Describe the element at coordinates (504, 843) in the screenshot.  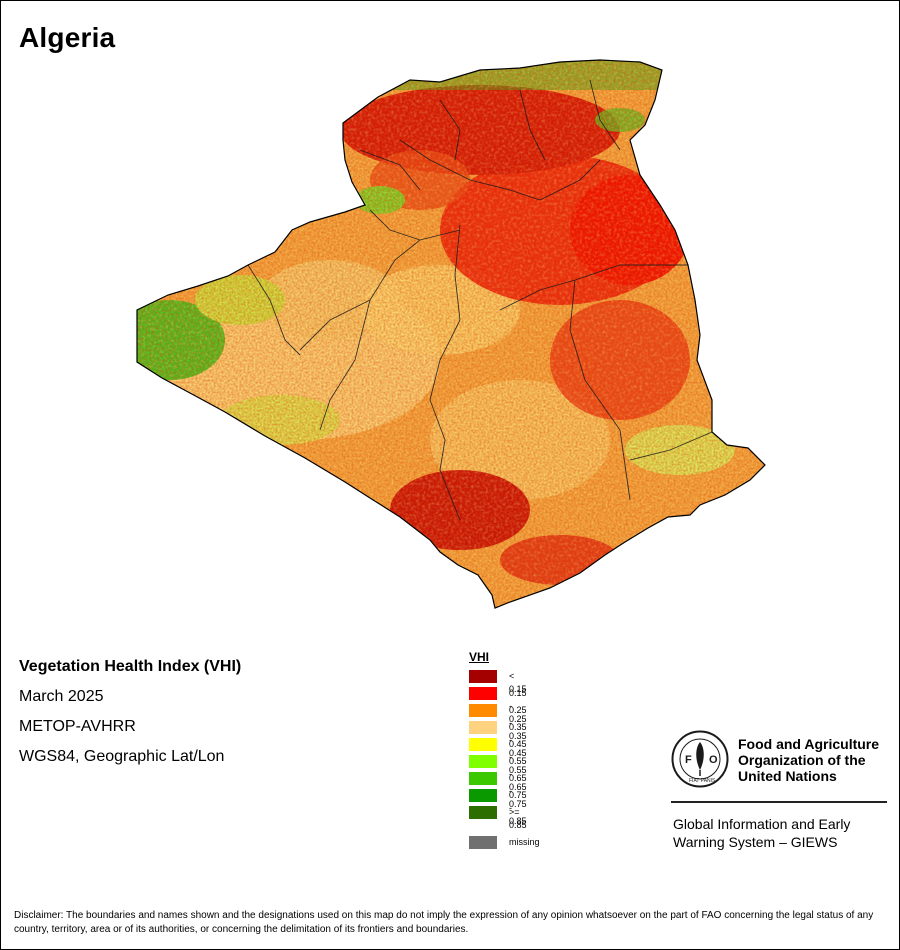
I see `legend-missing-row: missing` at that location.